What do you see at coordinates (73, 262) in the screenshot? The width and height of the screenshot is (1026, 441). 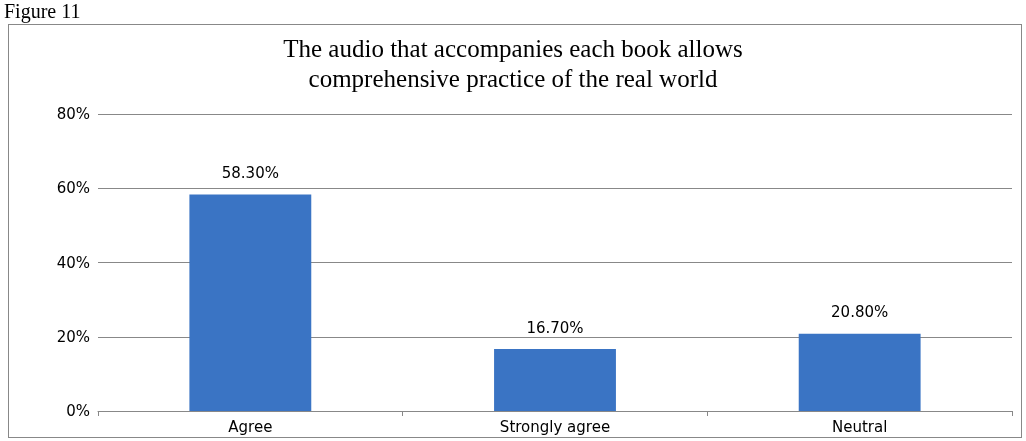 I see `y-tick-label: 40%` at bounding box center [73, 262].